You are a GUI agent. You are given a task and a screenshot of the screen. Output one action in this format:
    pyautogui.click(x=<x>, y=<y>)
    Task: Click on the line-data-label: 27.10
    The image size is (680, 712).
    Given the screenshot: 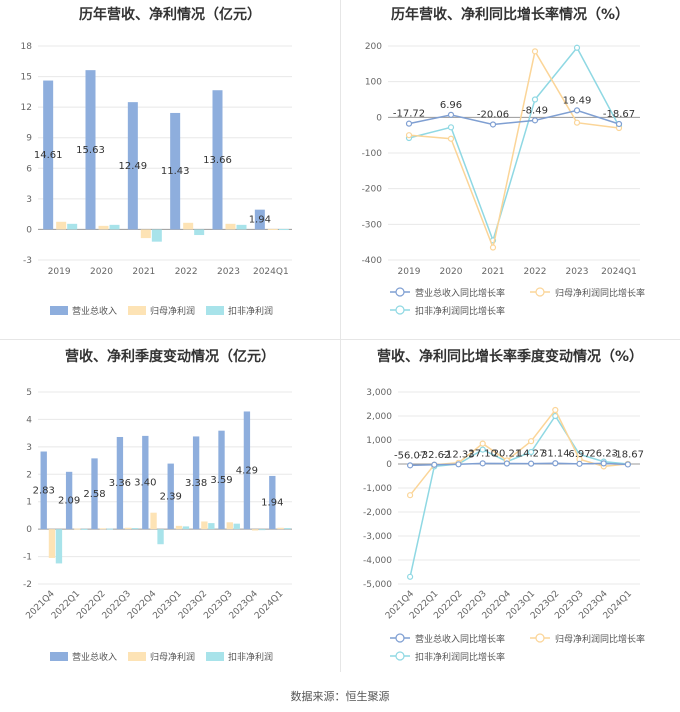 What is the action you would take?
    pyautogui.click(x=482, y=453)
    